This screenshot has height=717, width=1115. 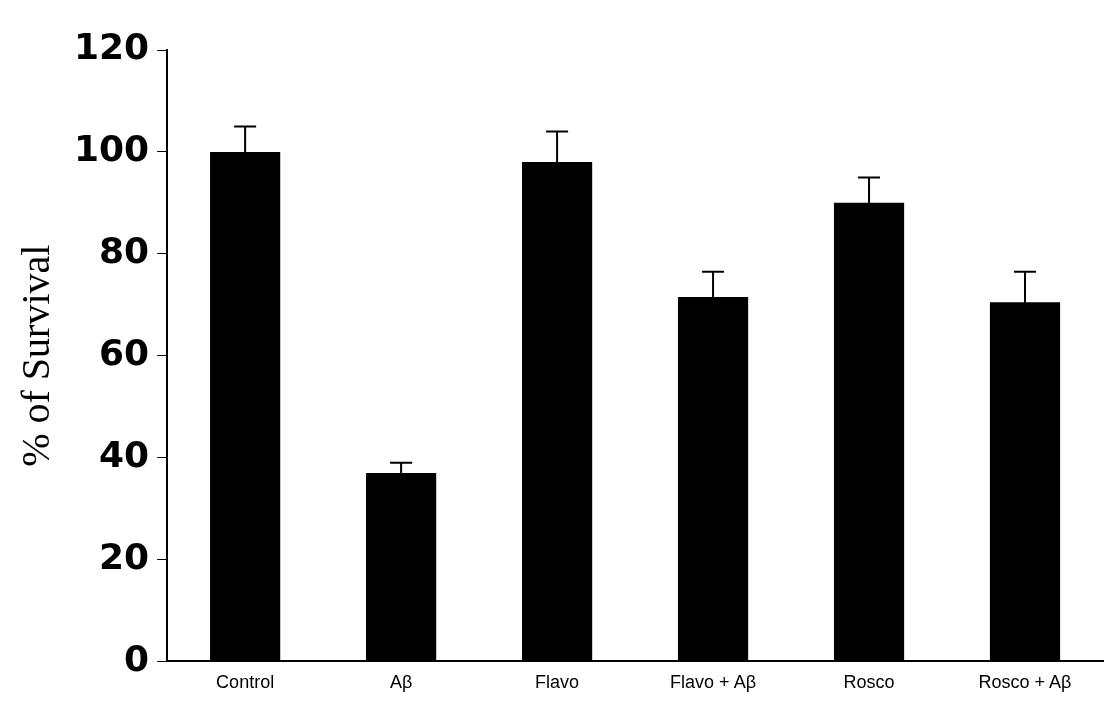 I want to click on x-tick-label: Aβ, so click(x=401, y=682).